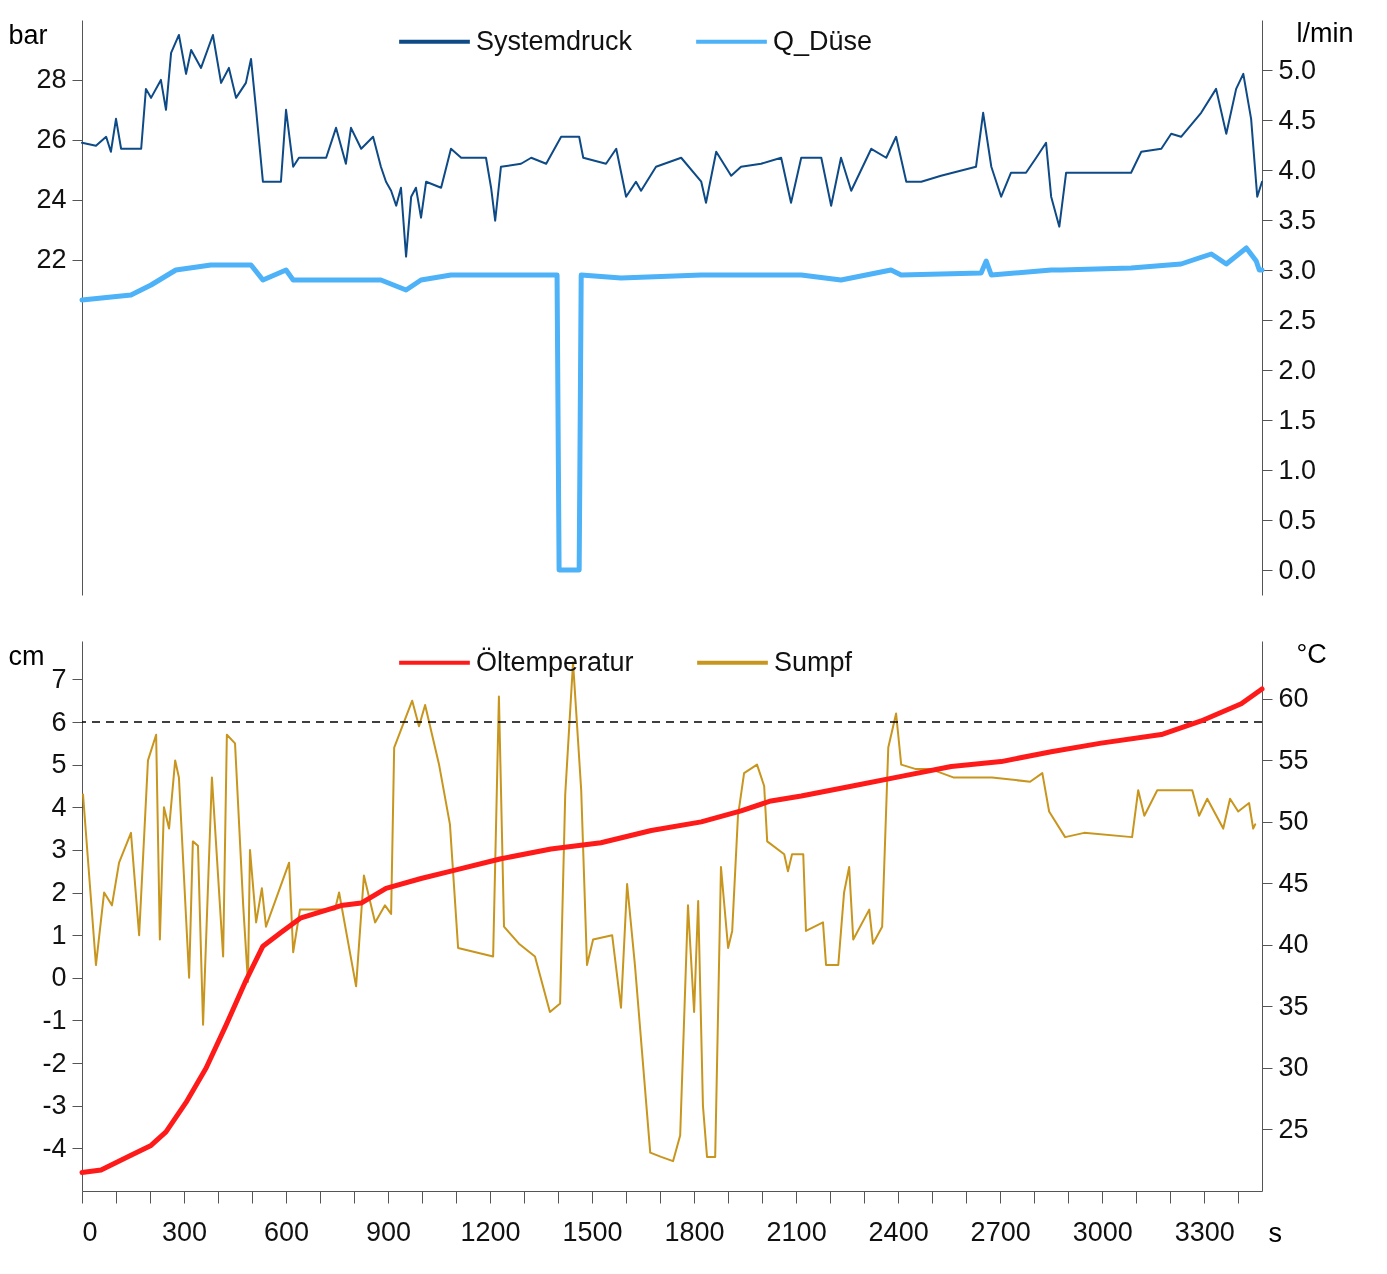  Describe the element at coordinates (694, 1231) in the screenshot. I see `x-tick-label: 1800` at that location.